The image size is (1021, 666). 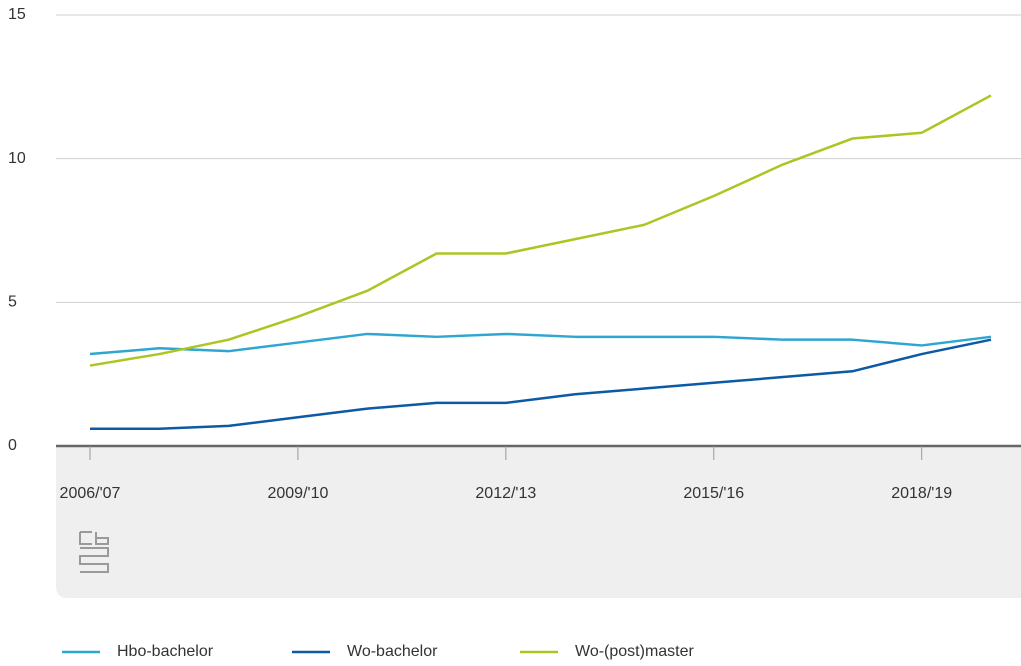 What do you see at coordinates (17, 158) in the screenshot?
I see `y-tick-label: 10` at bounding box center [17, 158].